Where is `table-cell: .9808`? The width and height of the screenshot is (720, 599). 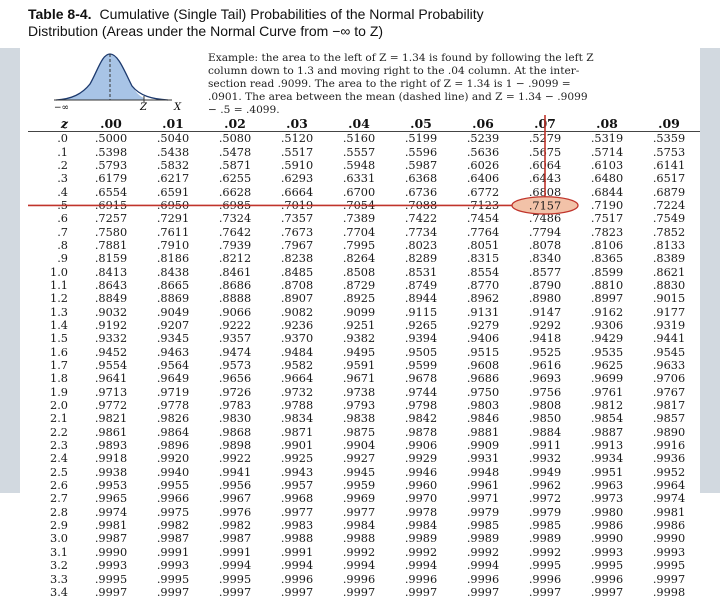 table-cell: .9808 is located at coordinates (545, 405).